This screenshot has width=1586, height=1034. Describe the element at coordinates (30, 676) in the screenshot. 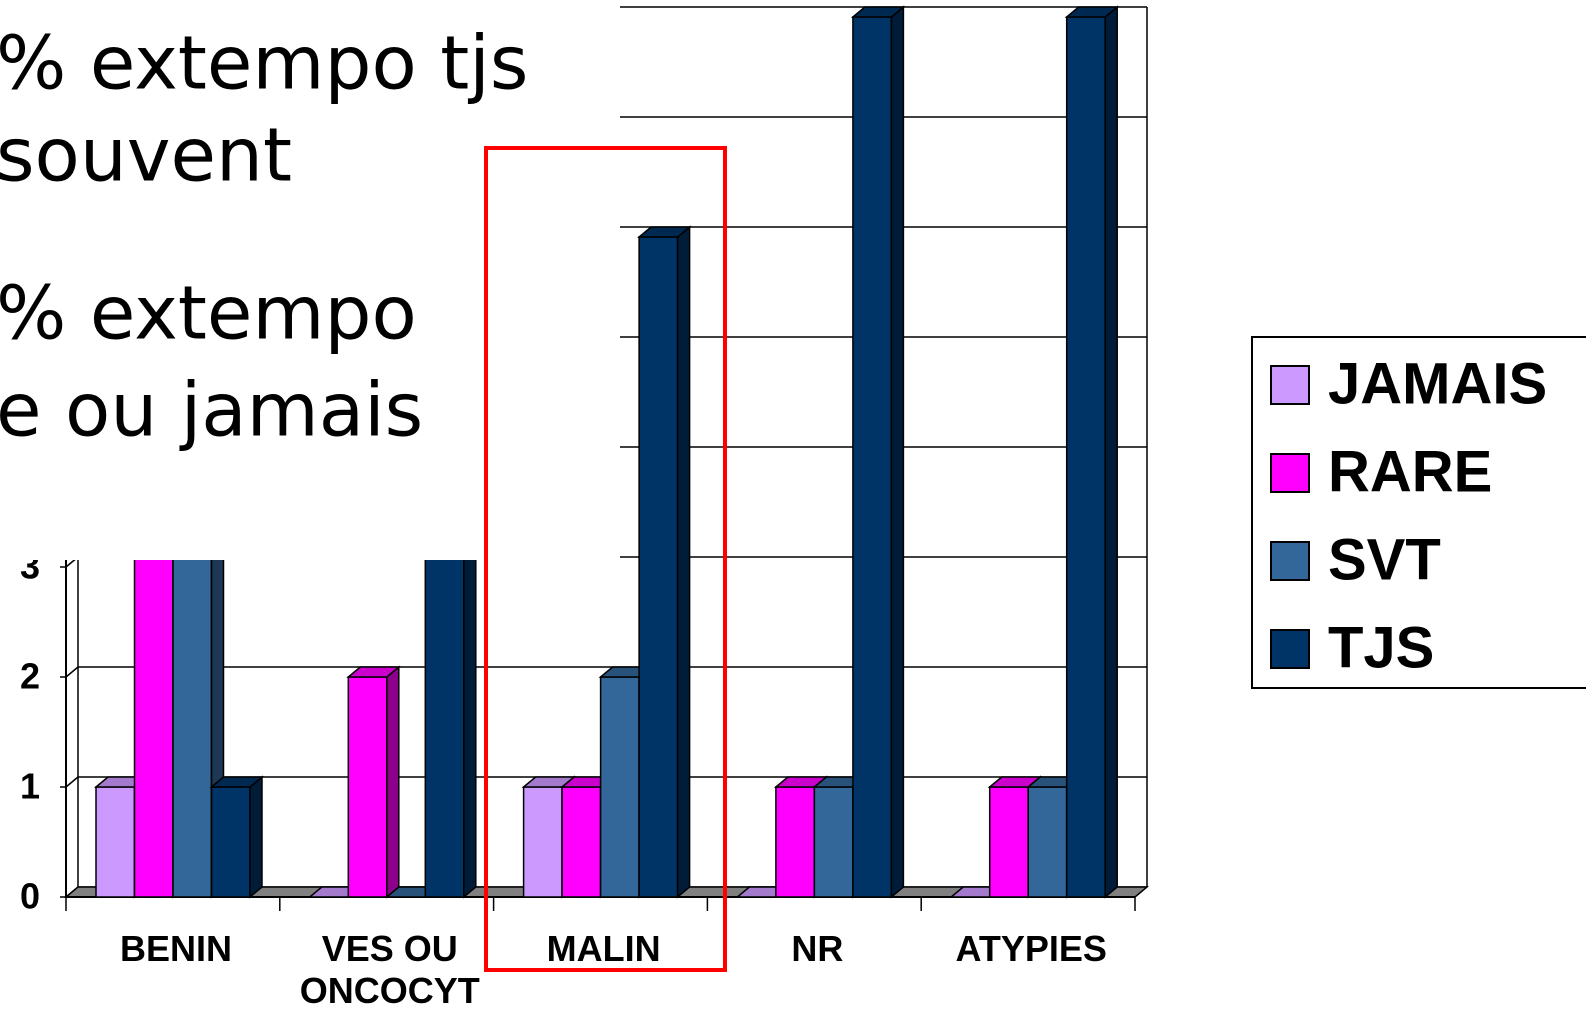

I see `y-tick-label: 2` at that location.